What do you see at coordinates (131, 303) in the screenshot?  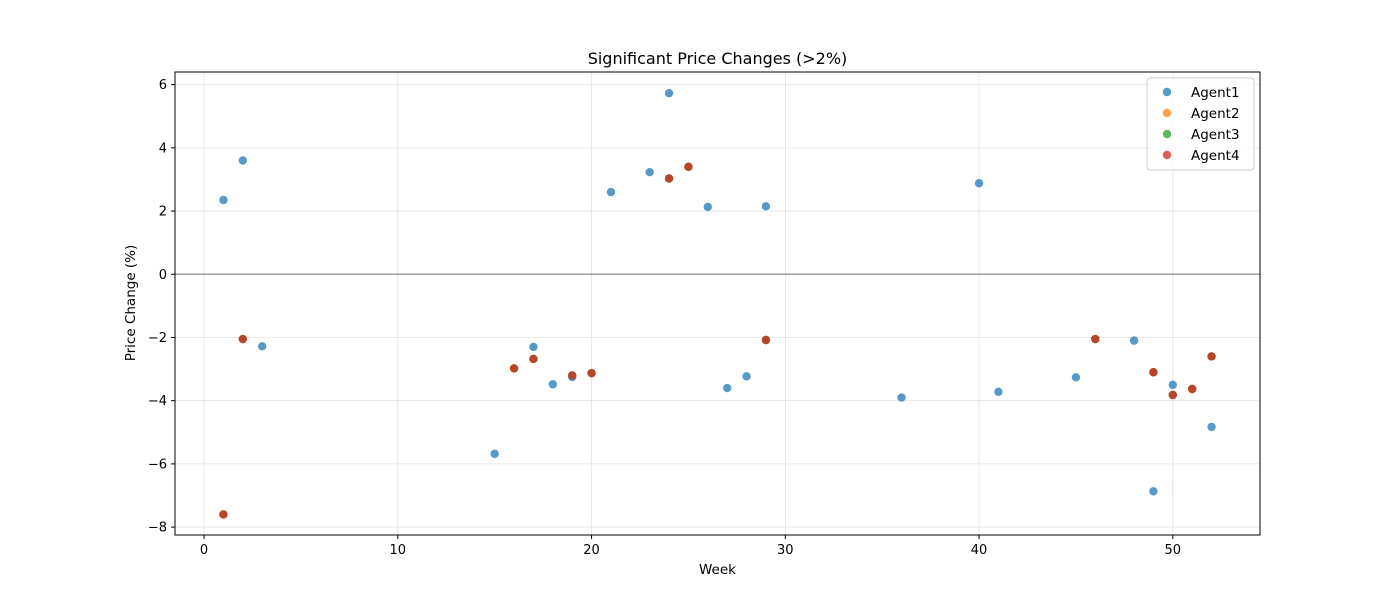 I see `y-axis-label: Price Change (%)` at bounding box center [131, 303].